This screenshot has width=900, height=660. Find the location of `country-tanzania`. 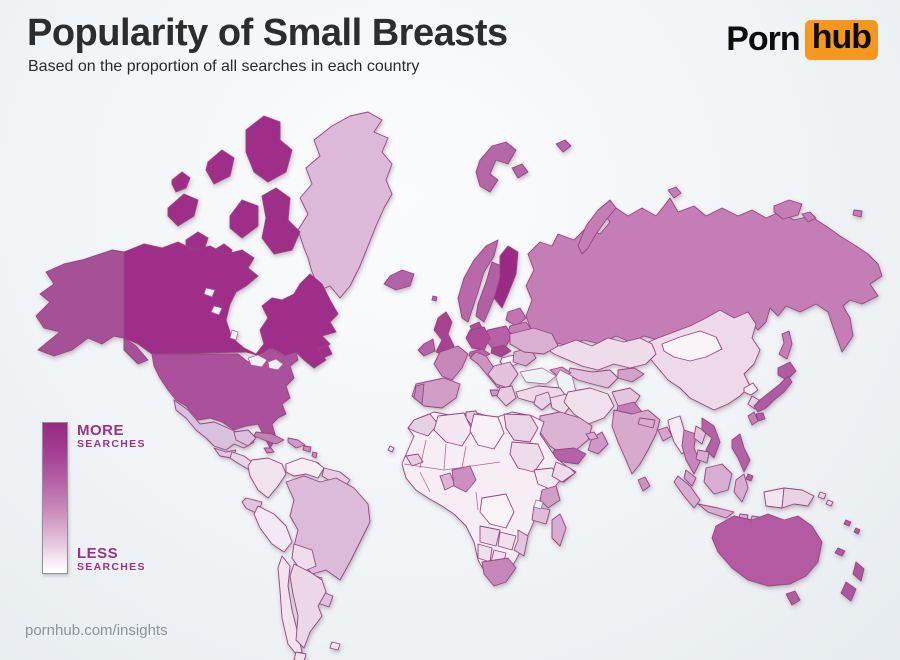

country-tanzania is located at coordinates (541, 515).